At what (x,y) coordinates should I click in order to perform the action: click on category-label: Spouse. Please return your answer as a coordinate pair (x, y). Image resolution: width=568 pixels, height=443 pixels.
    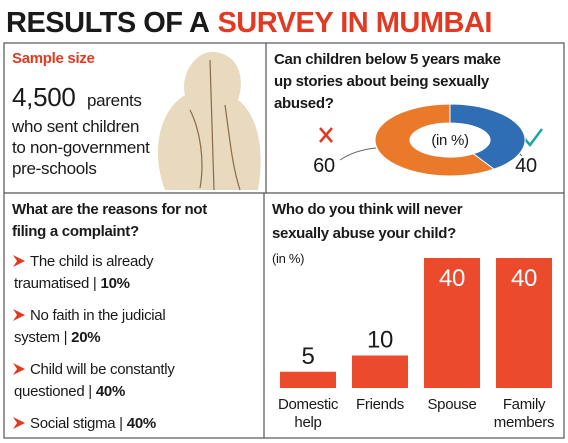
    Looking at the image, I should click on (451, 404).